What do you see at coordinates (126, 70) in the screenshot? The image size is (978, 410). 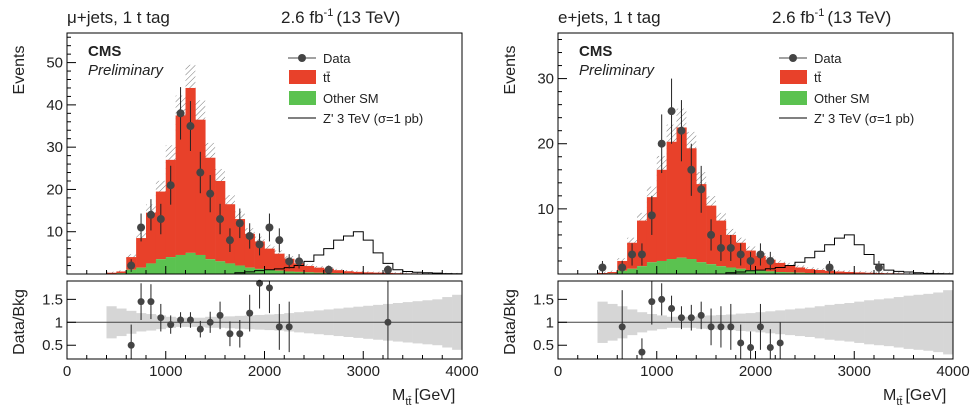 I see `preliminary-label: Preliminary` at bounding box center [126, 70].